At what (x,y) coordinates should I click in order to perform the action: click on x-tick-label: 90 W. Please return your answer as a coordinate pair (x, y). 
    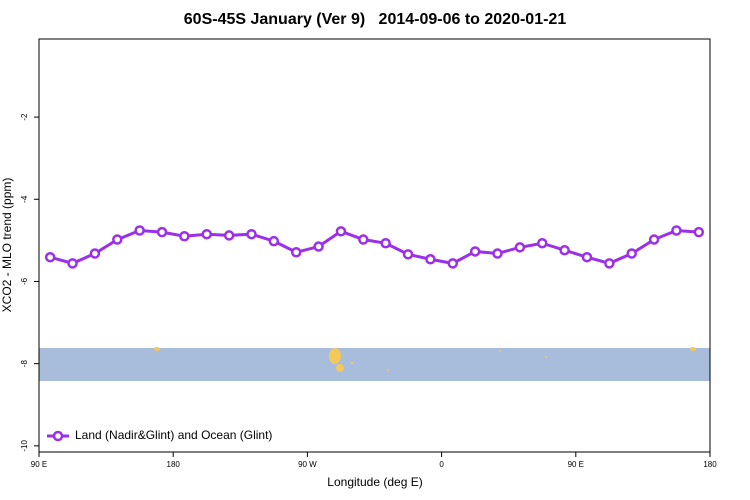
    Looking at the image, I should click on (307, 464).